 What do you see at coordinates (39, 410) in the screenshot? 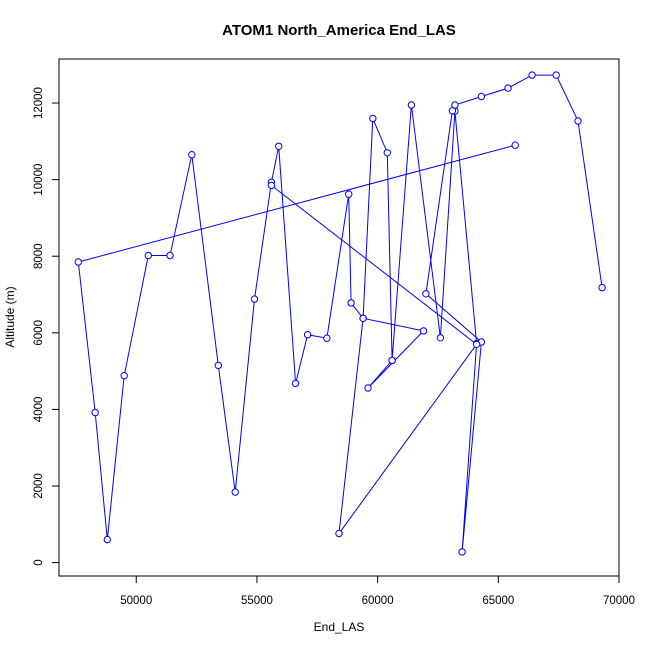
I see `y-tick-label: 4000` at bounding box center [39, 410].